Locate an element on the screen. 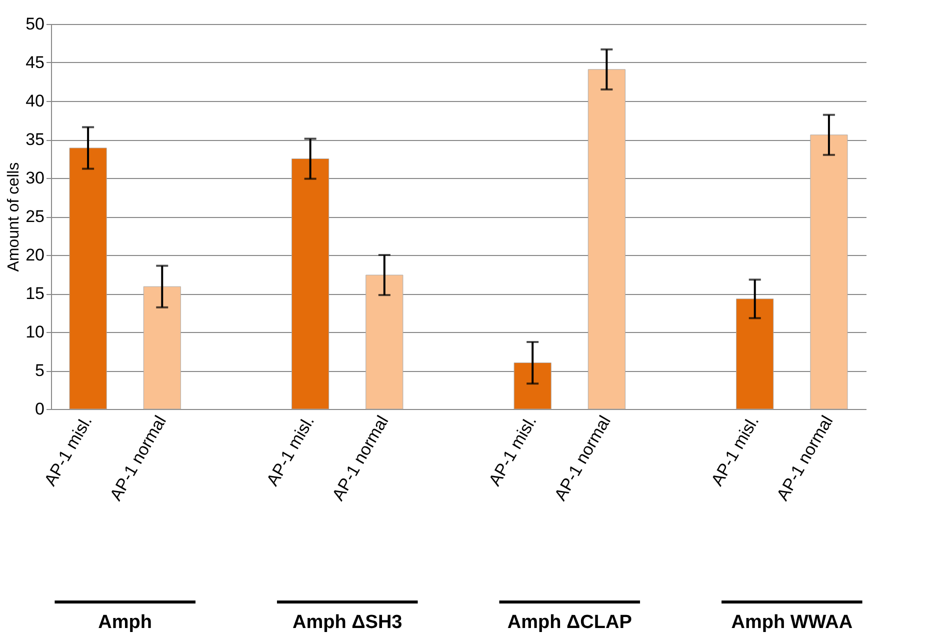  text: Amph WWAA is located at coordinates (792, 622).